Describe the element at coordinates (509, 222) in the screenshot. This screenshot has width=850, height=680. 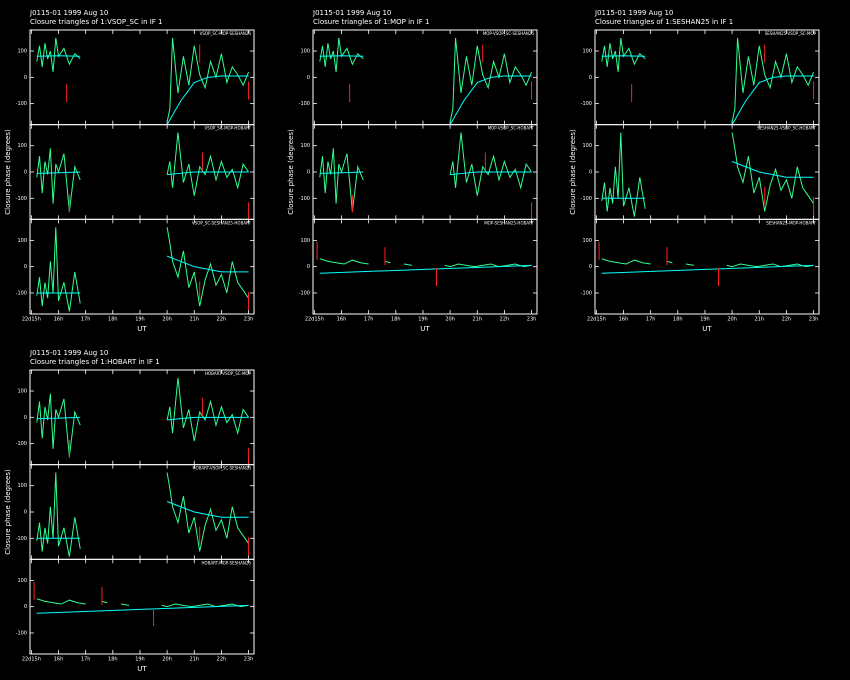
I see `panel-label: MOP-SESHAN25-HOBART` at that location.